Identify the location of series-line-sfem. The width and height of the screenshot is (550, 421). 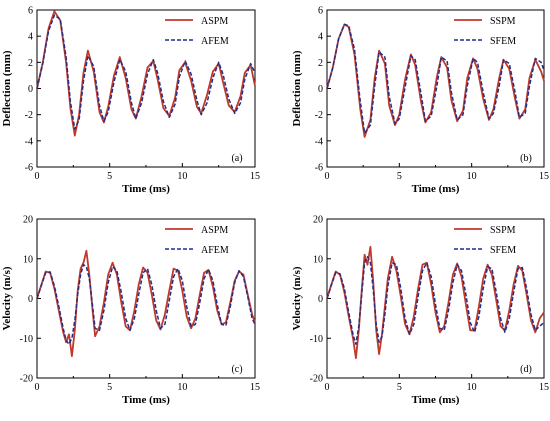
(435, 300).